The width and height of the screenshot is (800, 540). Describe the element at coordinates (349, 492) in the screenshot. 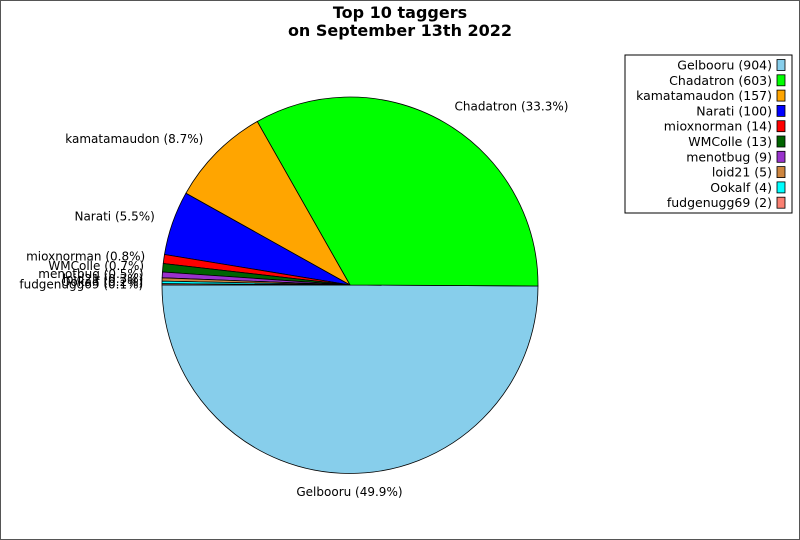

I see `pie-label-gelbooru: Gelbooru (49.9%)` at that location.